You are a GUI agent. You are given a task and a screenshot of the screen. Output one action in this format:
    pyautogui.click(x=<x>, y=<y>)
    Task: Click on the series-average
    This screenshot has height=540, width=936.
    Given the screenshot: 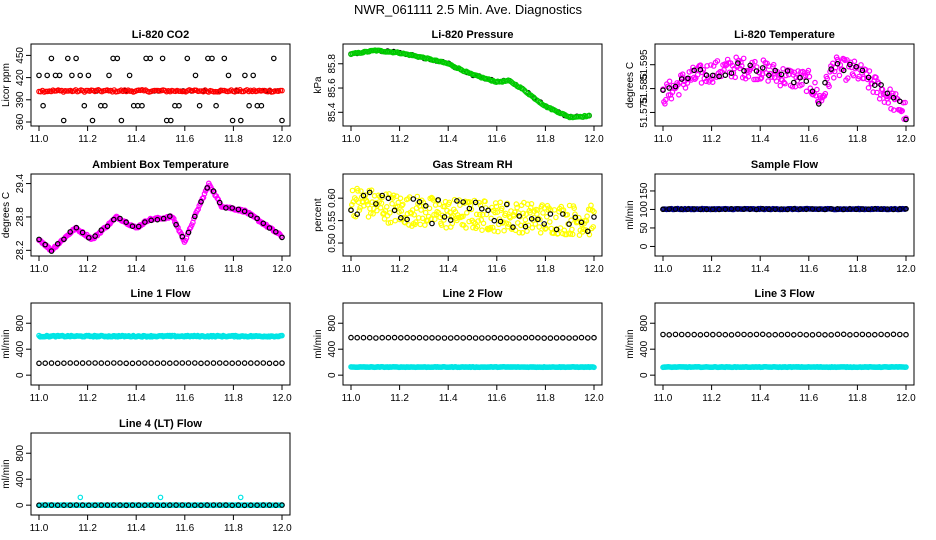 What is the action you would take?
    pyautogui.click(x=160, y=505)
    